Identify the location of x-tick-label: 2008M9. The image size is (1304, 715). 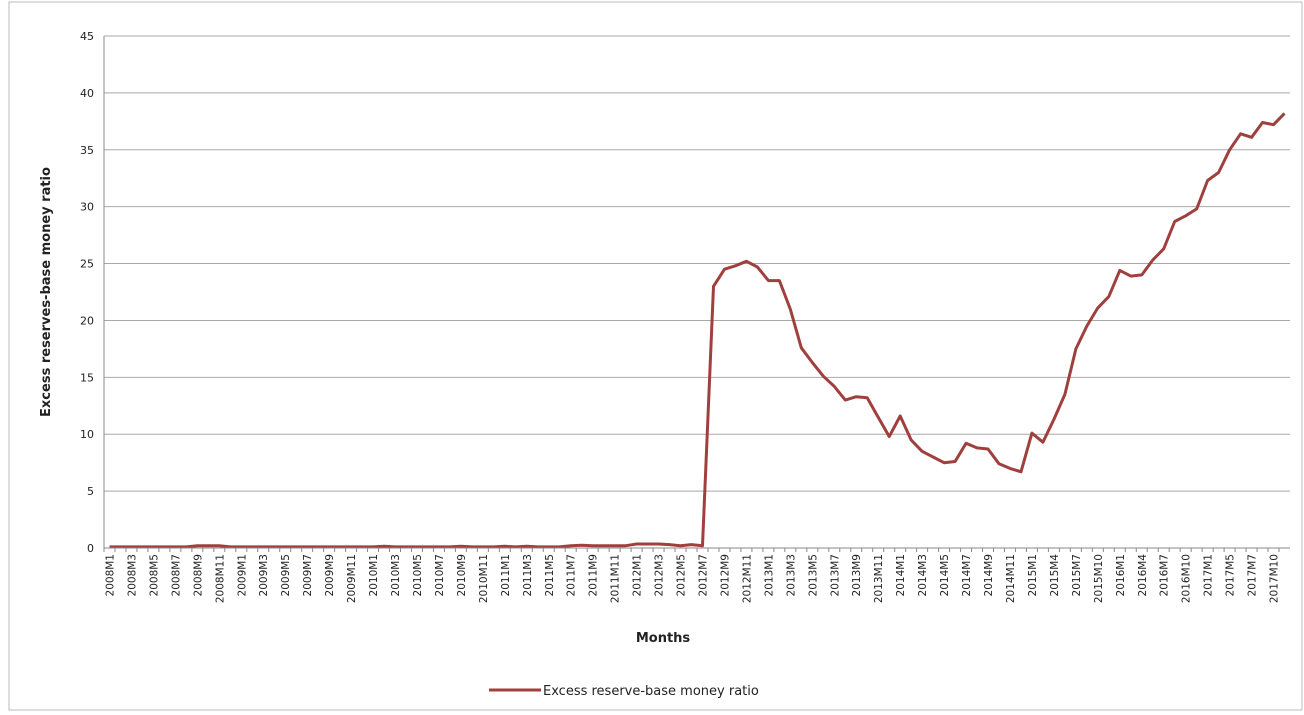
(198, 575).